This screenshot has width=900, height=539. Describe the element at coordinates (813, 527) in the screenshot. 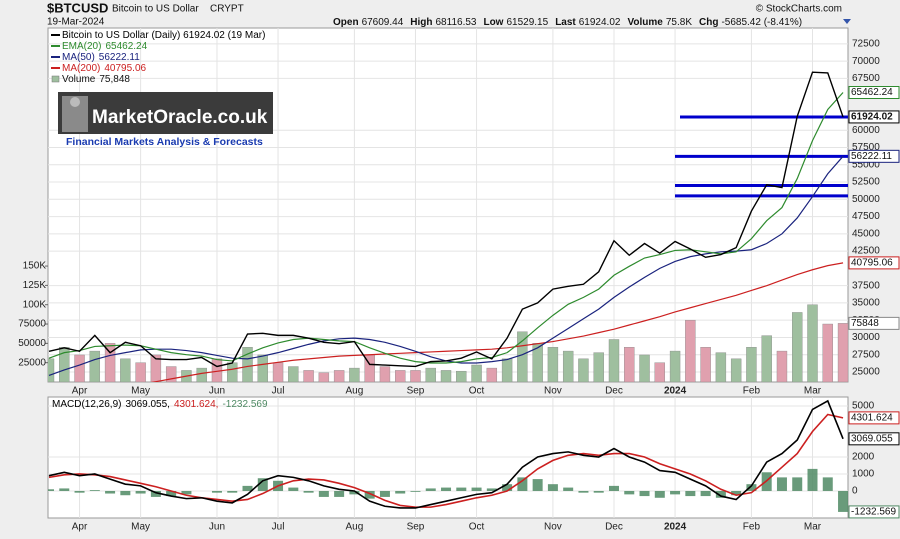

I see `x-tick-label: Mar` at that location.